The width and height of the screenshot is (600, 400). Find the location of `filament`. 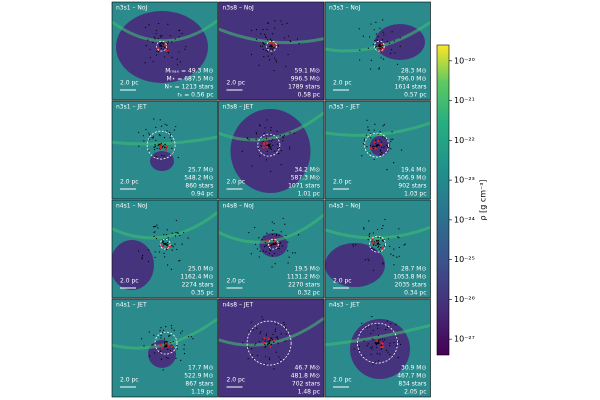

filament is located at coordinates (378, 36).